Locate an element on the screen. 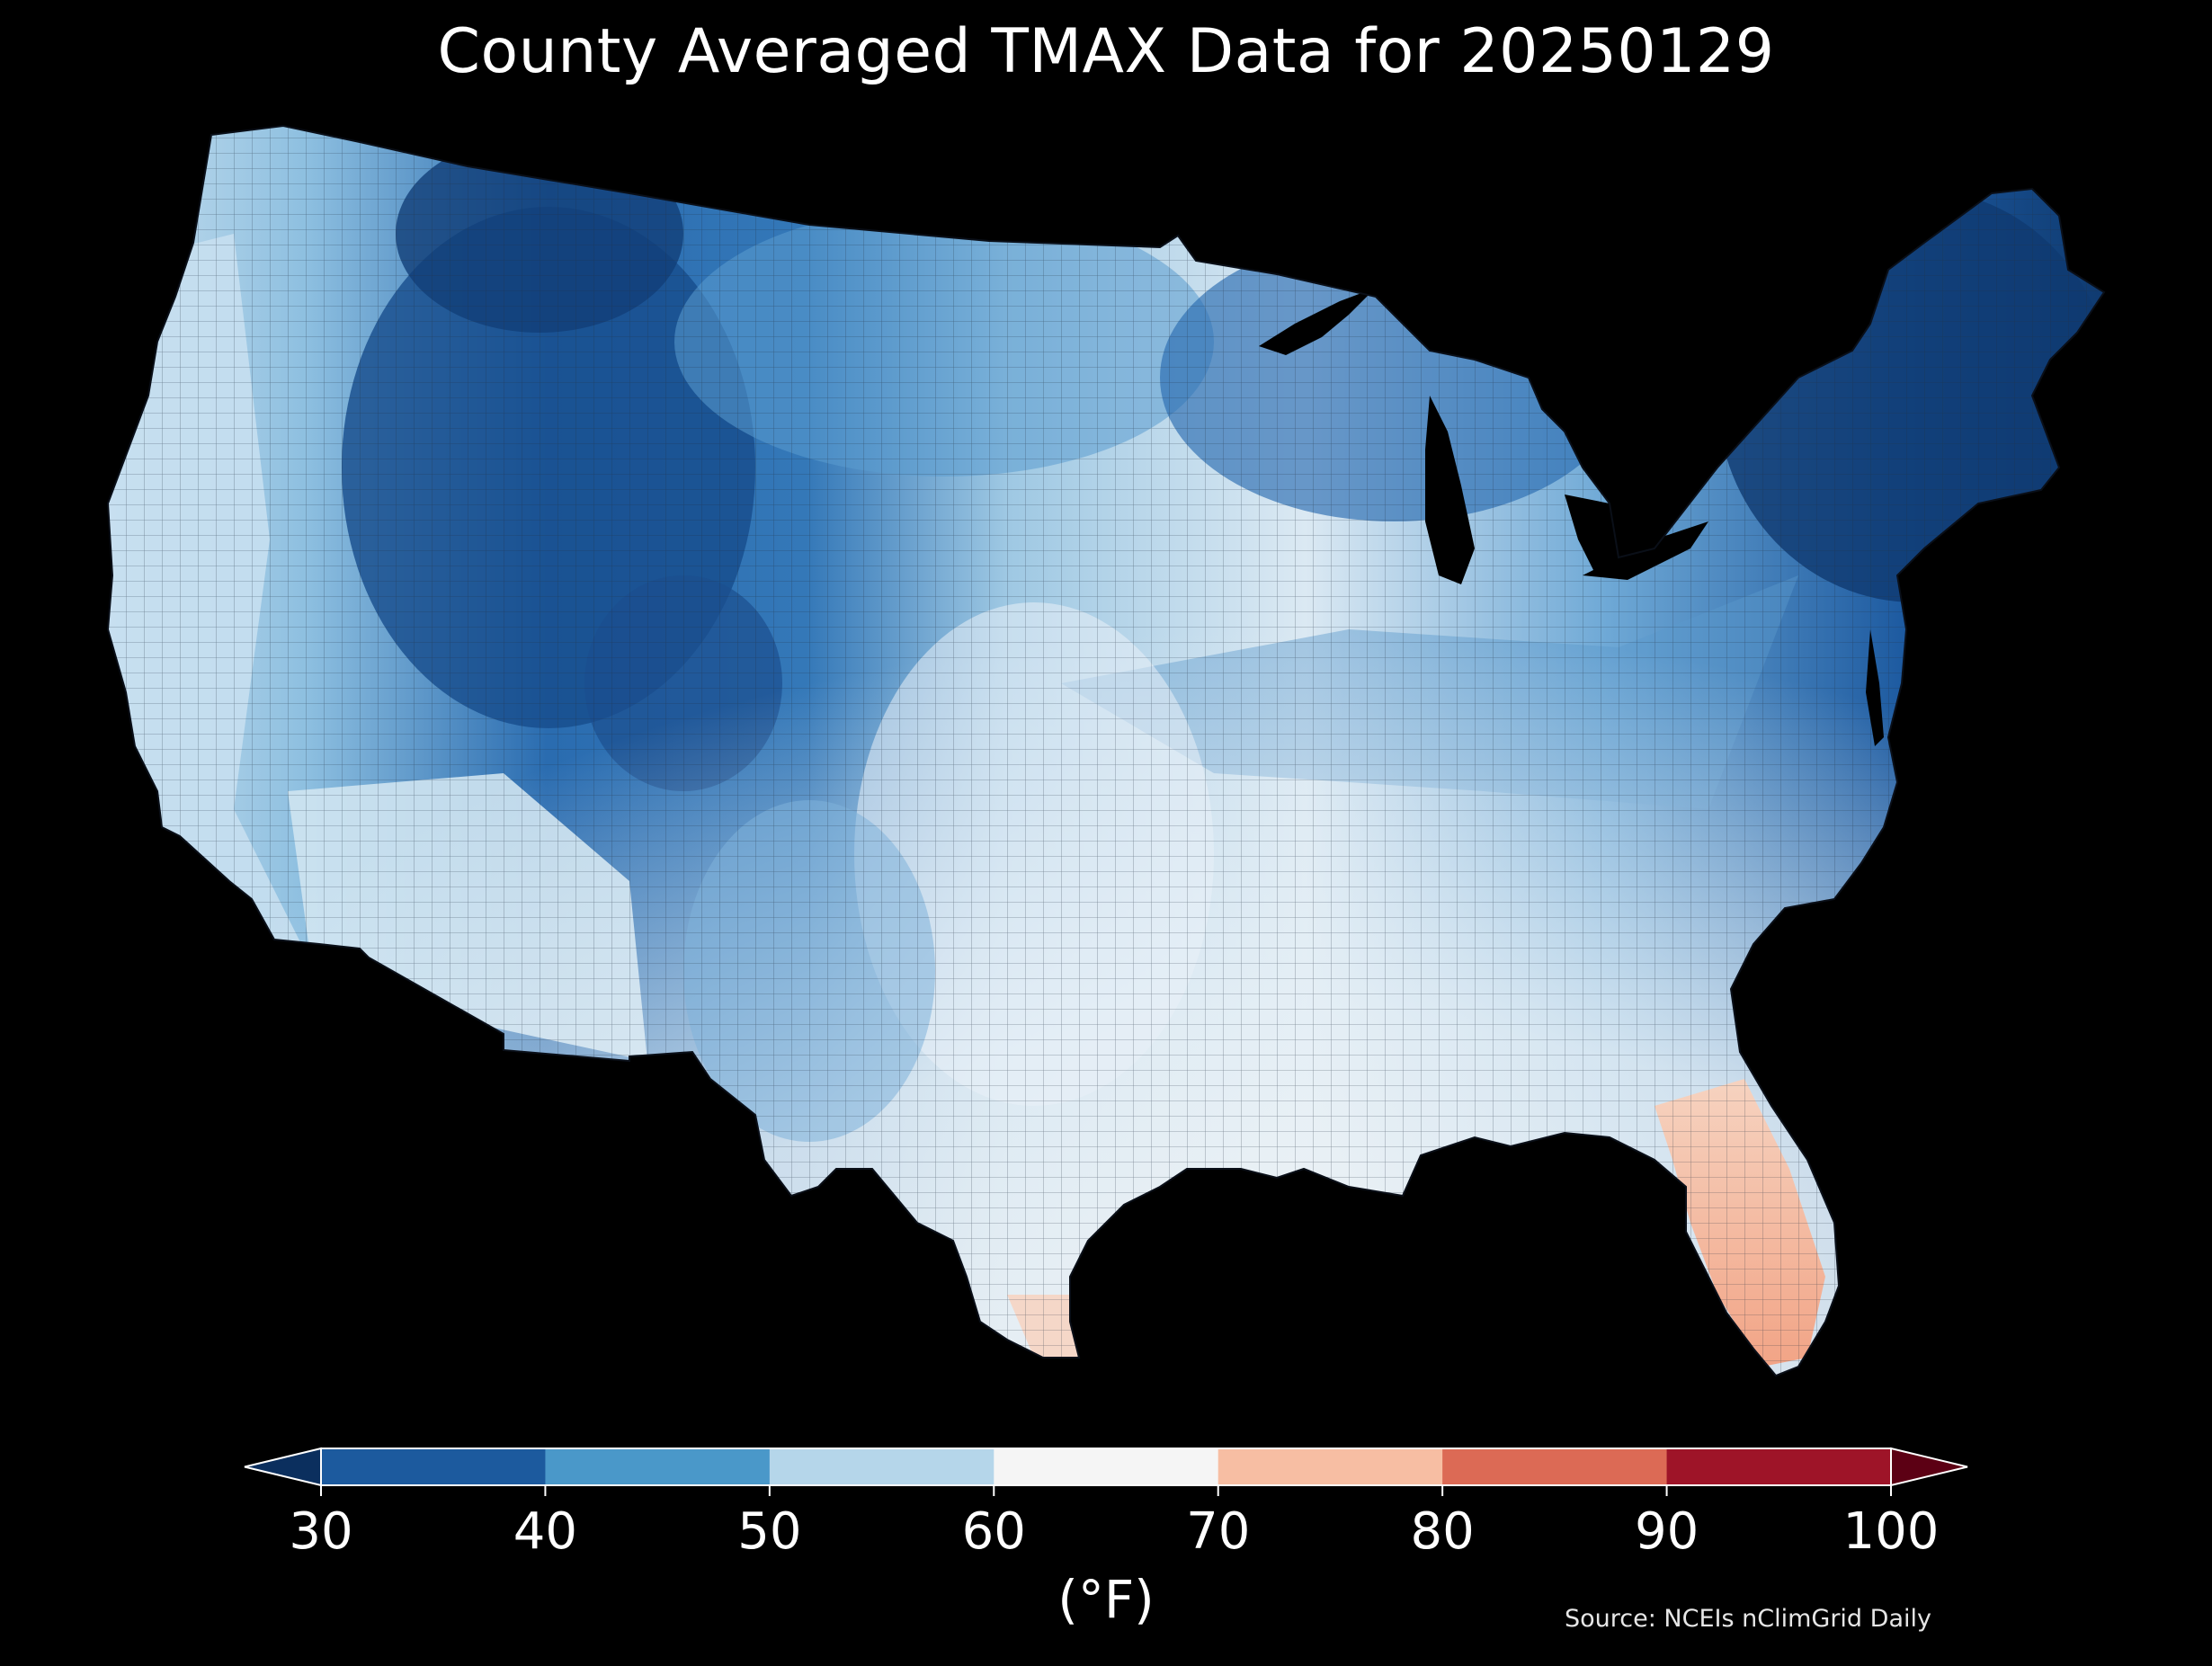 Image resolution: width=2212 pixels, height=1666 pixels. lake-michigan is located at coordinates (1450, 490).